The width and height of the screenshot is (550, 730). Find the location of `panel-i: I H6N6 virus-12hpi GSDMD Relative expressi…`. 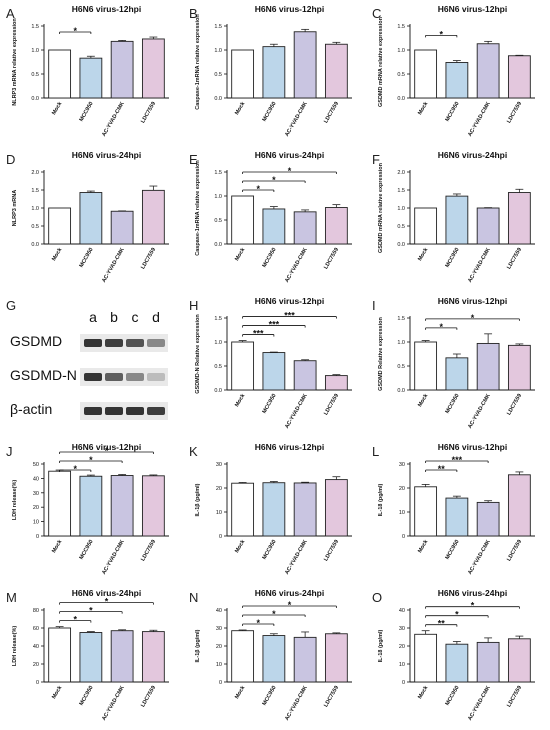

panel-i: I H6N6 virus-12hpi GSDMD Relative expressi… is located at coordinates (453, 363).